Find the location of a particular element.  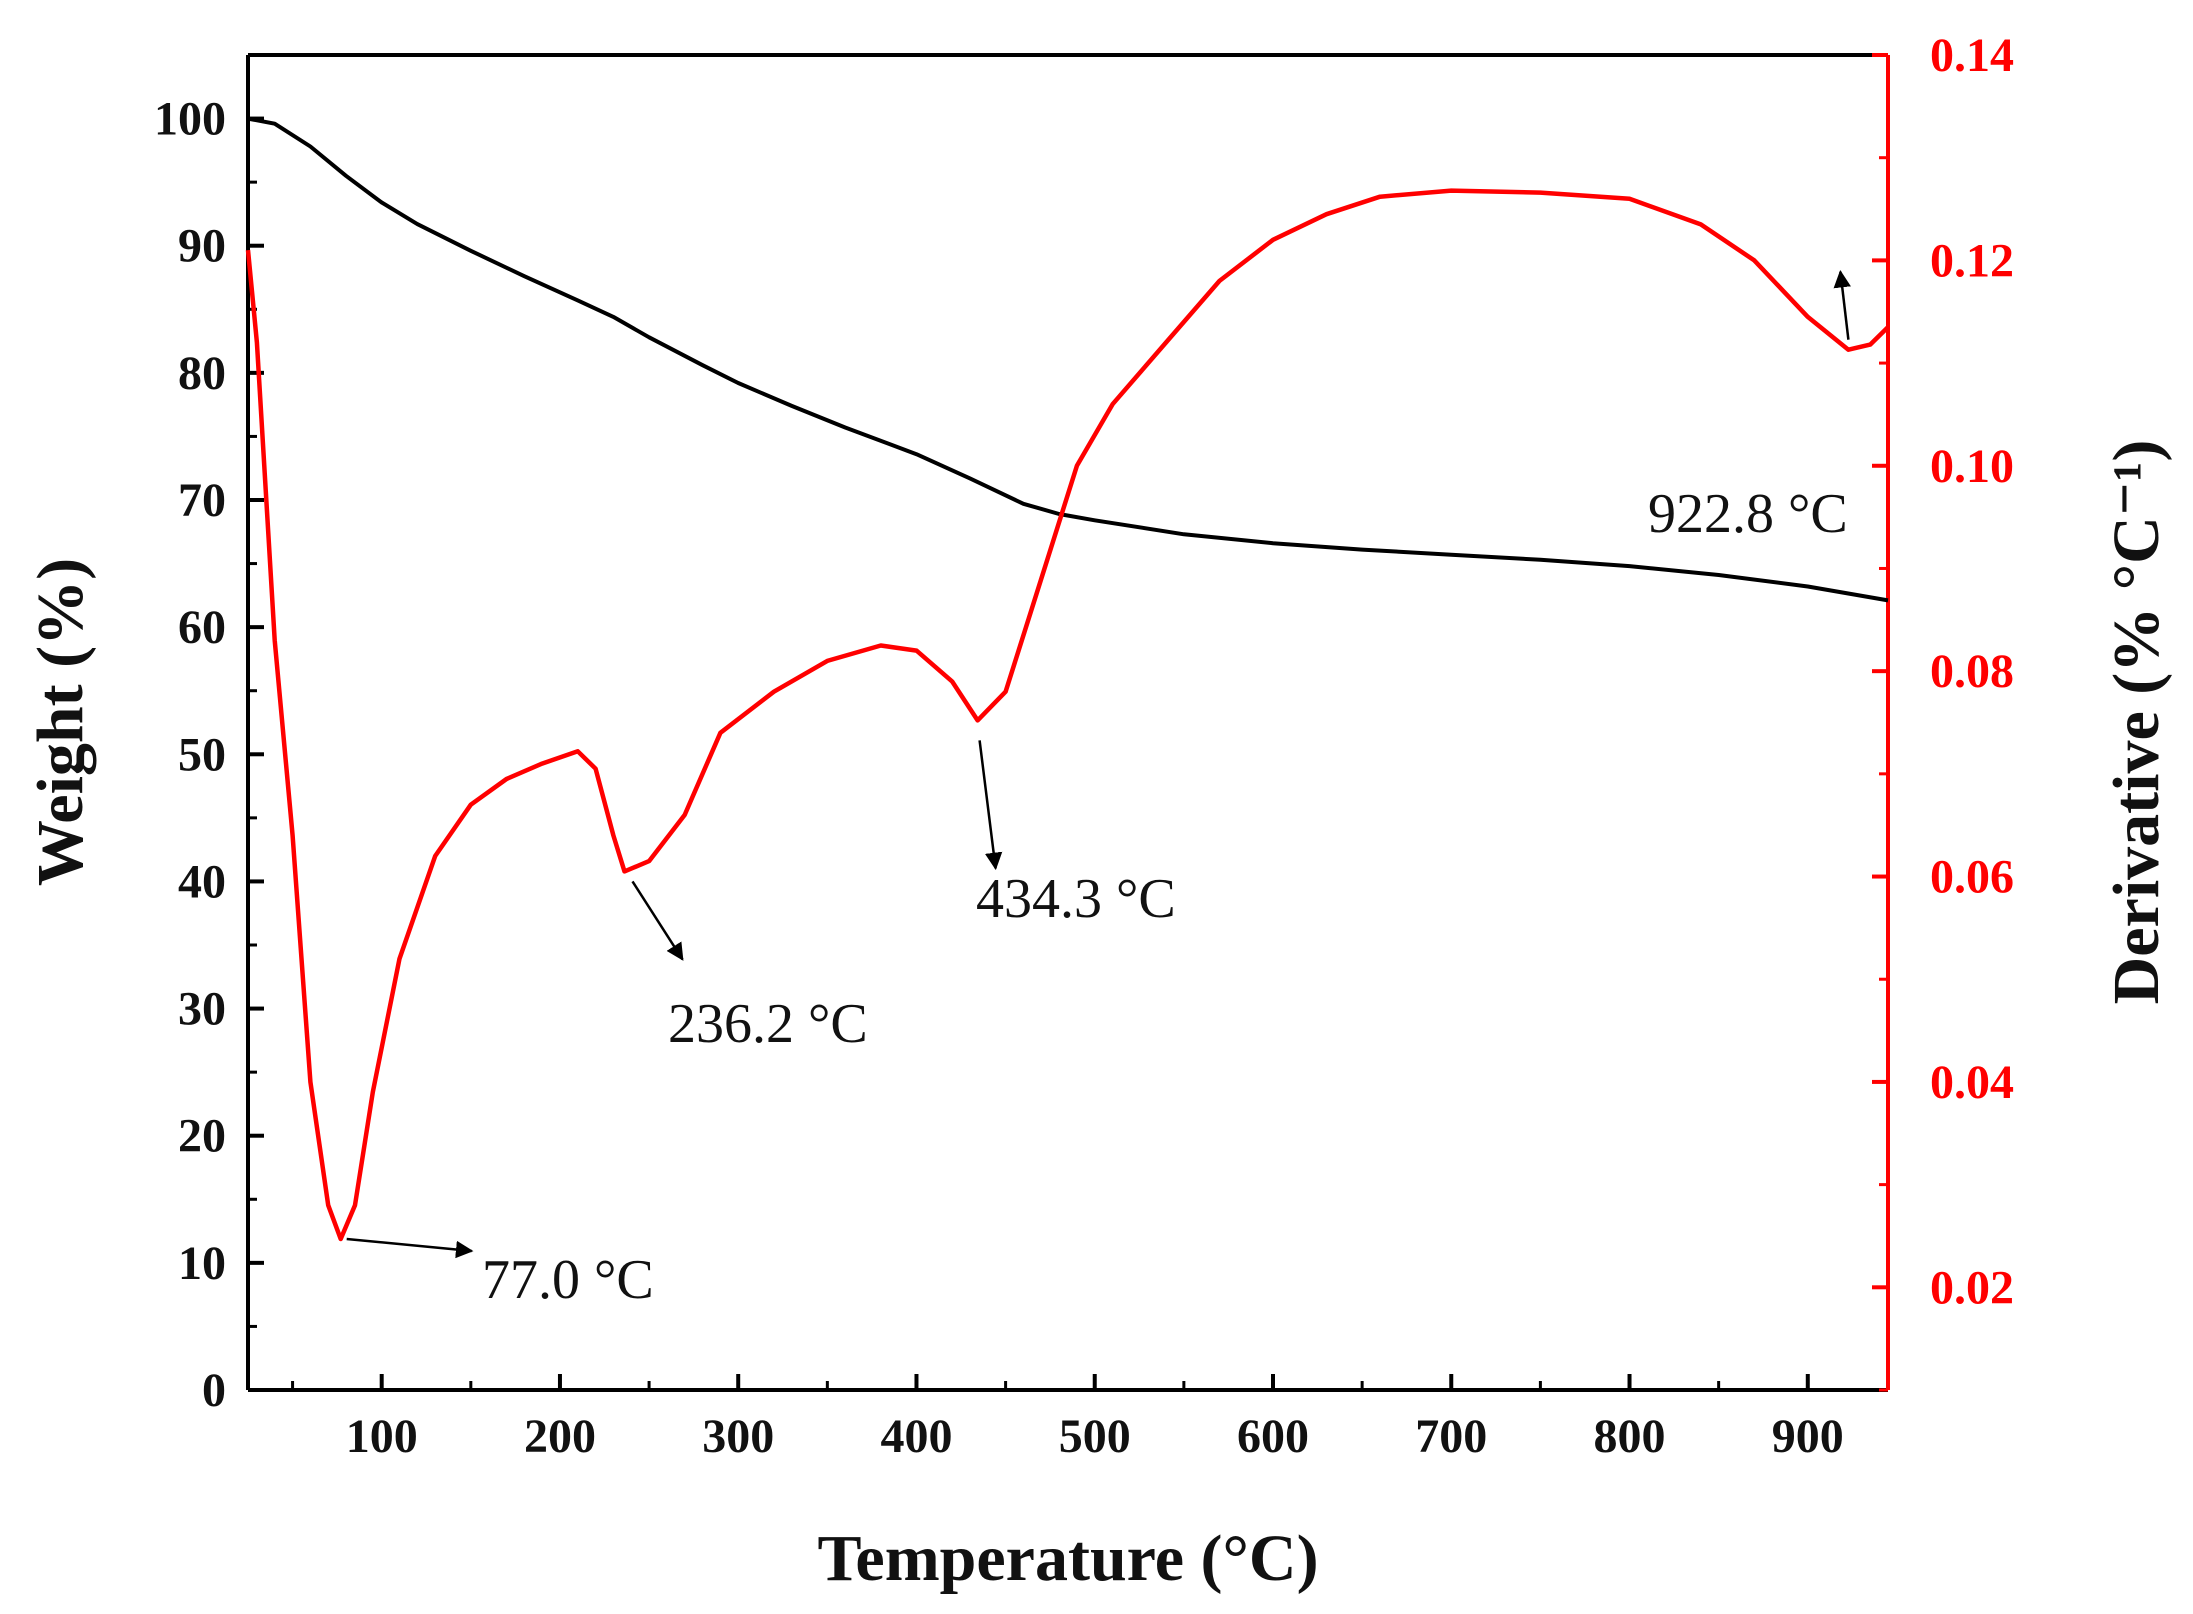

y-right-tick-label: 0.14 is located at coordinates (1972, 55).